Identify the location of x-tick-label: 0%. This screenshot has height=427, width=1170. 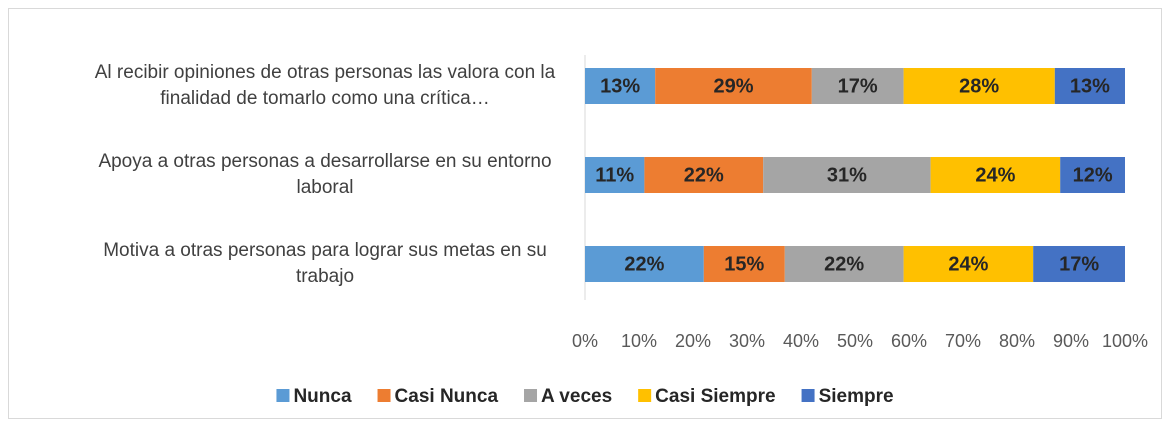
(585, 341).